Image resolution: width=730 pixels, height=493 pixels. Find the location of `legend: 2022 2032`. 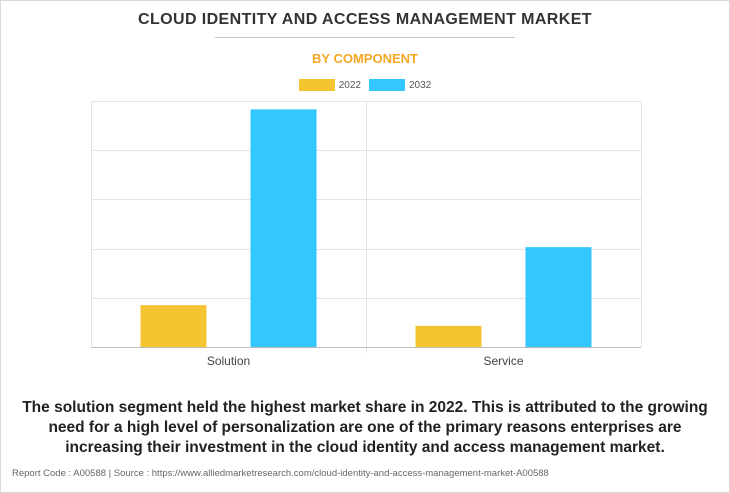

legend: 2022 2032 is located at coordinates (365, 85).